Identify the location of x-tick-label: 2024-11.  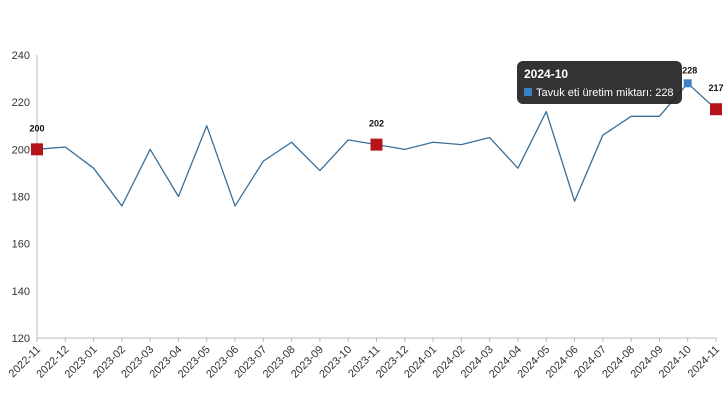
(704, 362).